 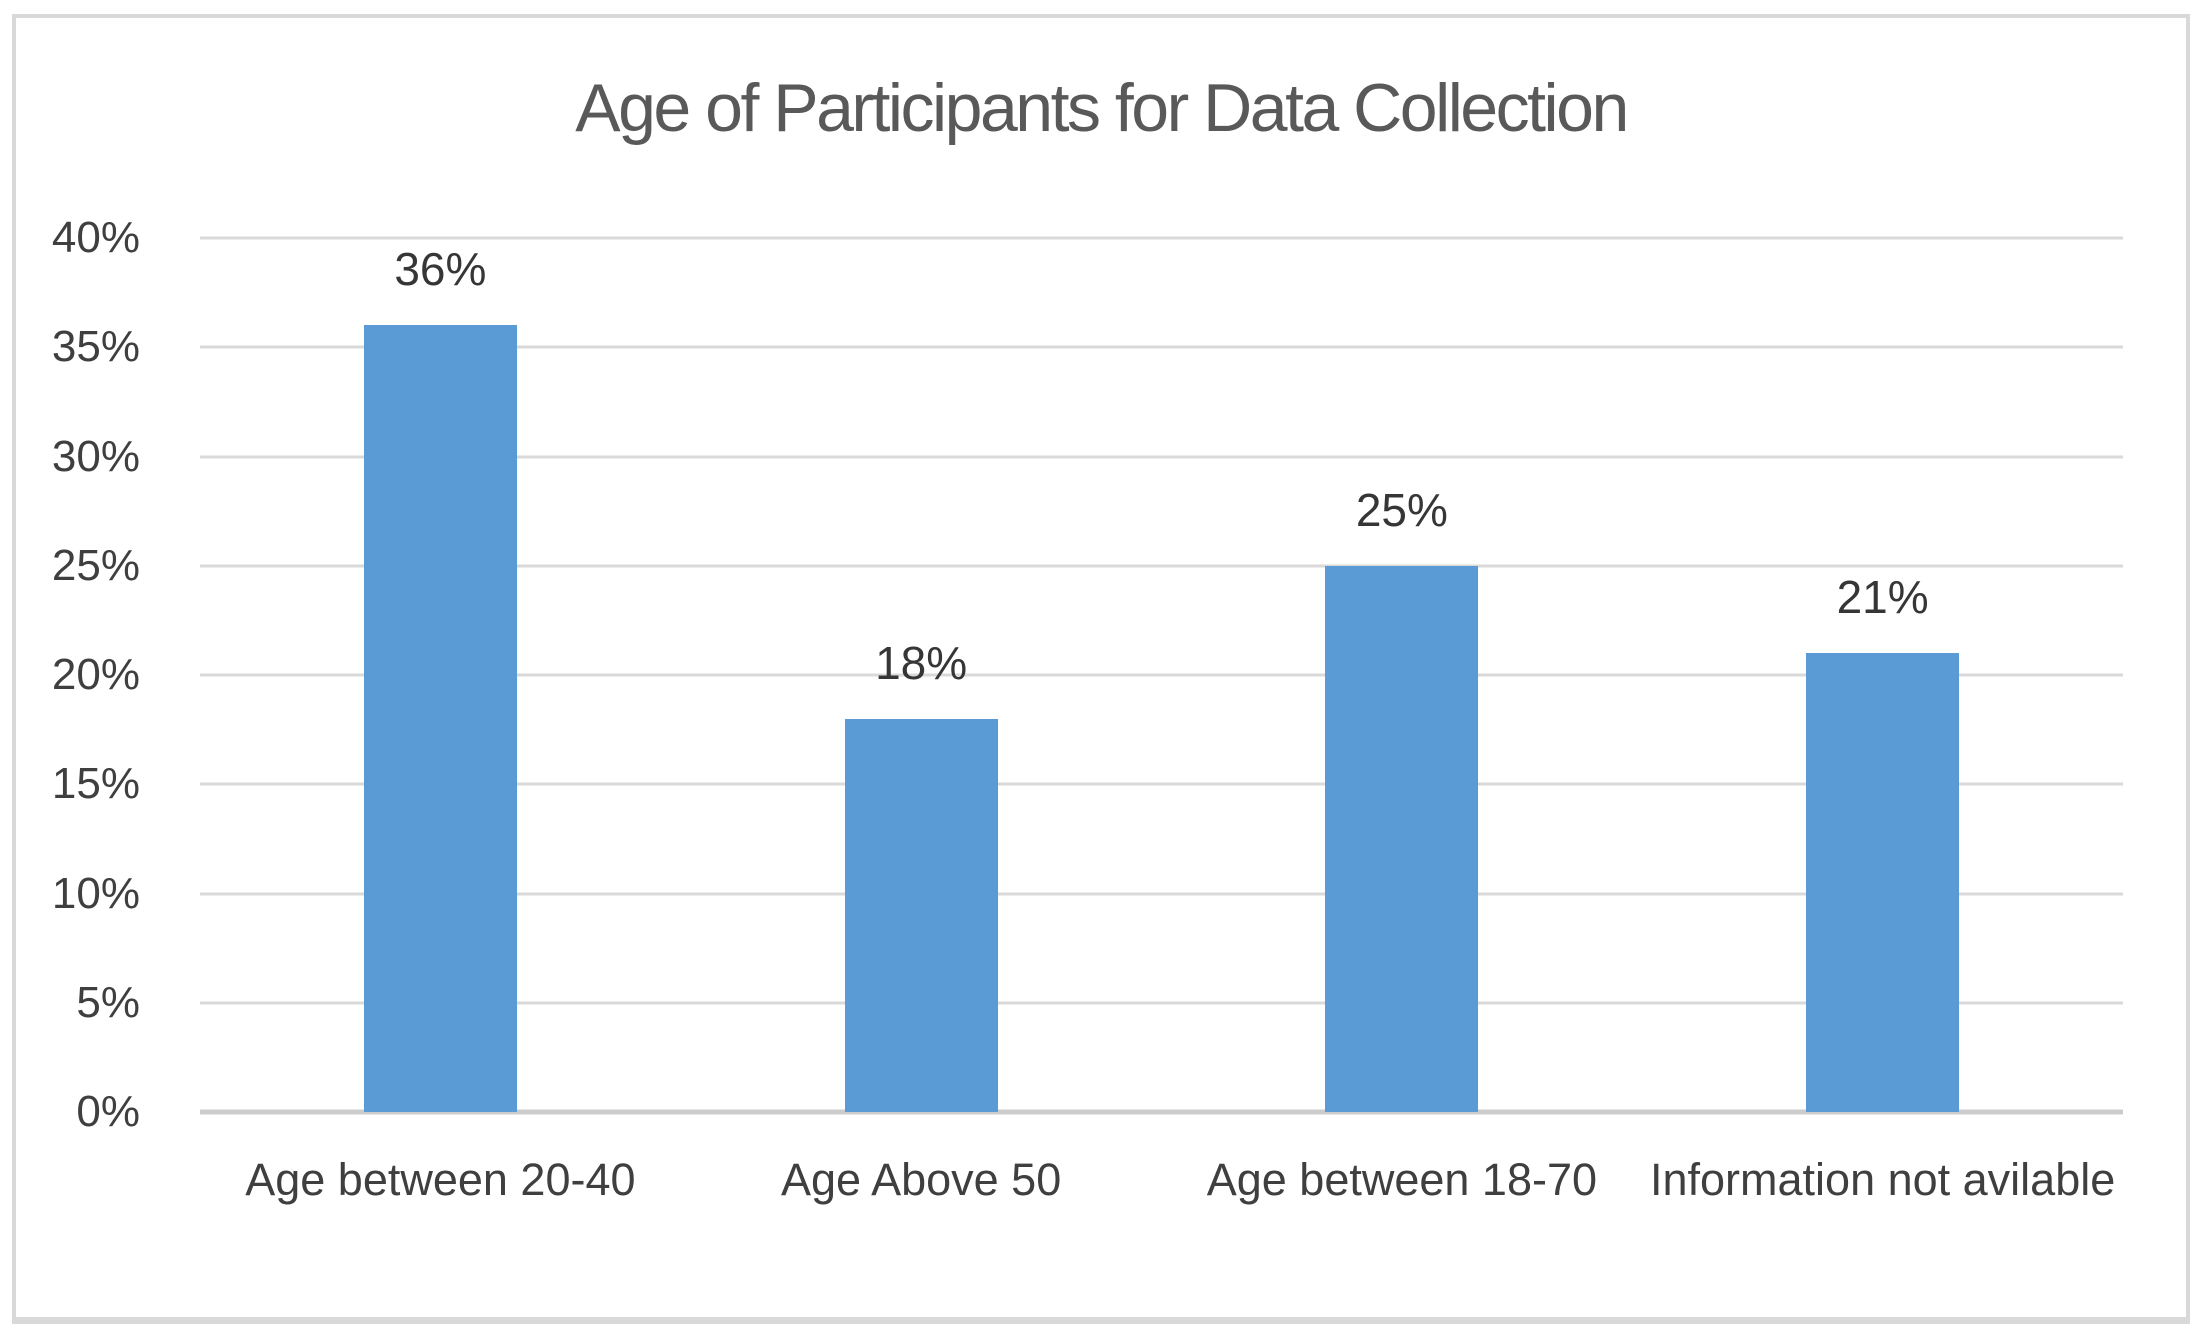 I want to click on y-axis: 40% 35% 30% 25% 20% 15% 10% 5% 0%, so click(x=75, y=674).